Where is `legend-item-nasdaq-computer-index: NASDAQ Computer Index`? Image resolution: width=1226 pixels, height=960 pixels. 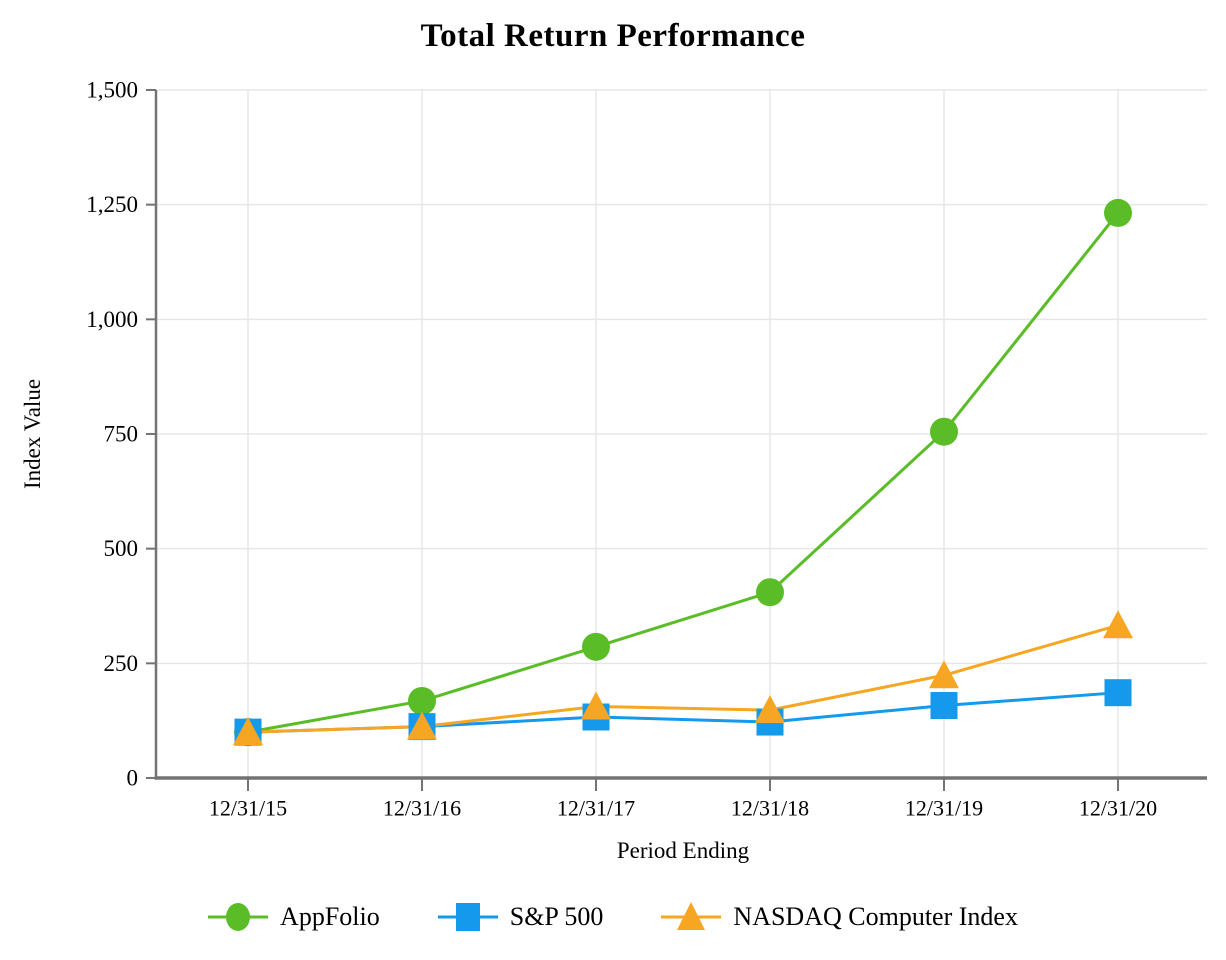
legend-item-nasdaq-computer-index: NASDAQ Computer Index is located at coordinates (839, 917).